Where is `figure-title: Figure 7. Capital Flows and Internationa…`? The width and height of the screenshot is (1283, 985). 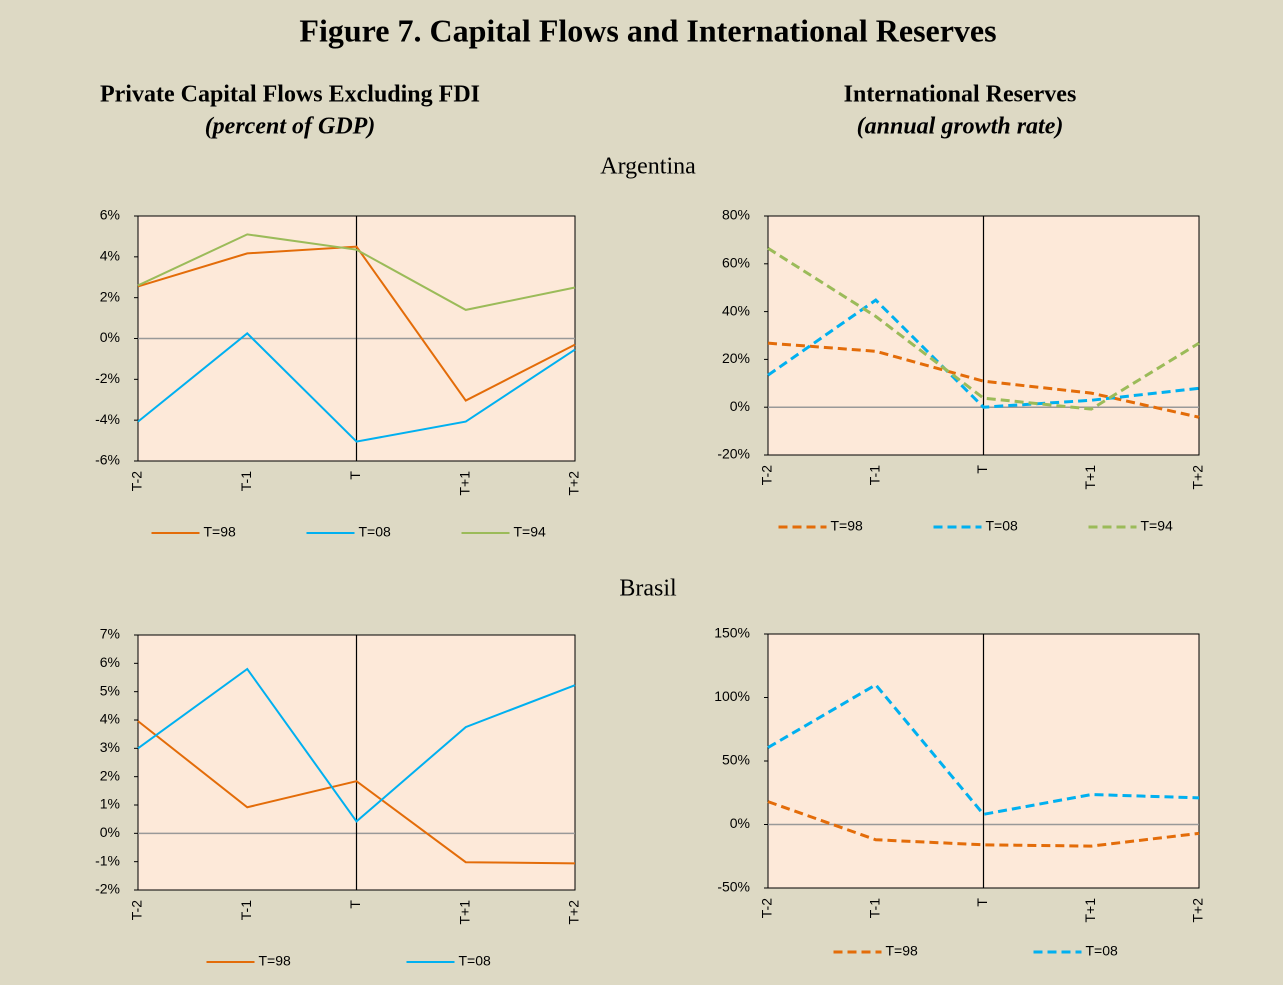
figure-title: Figure 7. Capital Flows and Internationa… is located at coordinates (647, 30).